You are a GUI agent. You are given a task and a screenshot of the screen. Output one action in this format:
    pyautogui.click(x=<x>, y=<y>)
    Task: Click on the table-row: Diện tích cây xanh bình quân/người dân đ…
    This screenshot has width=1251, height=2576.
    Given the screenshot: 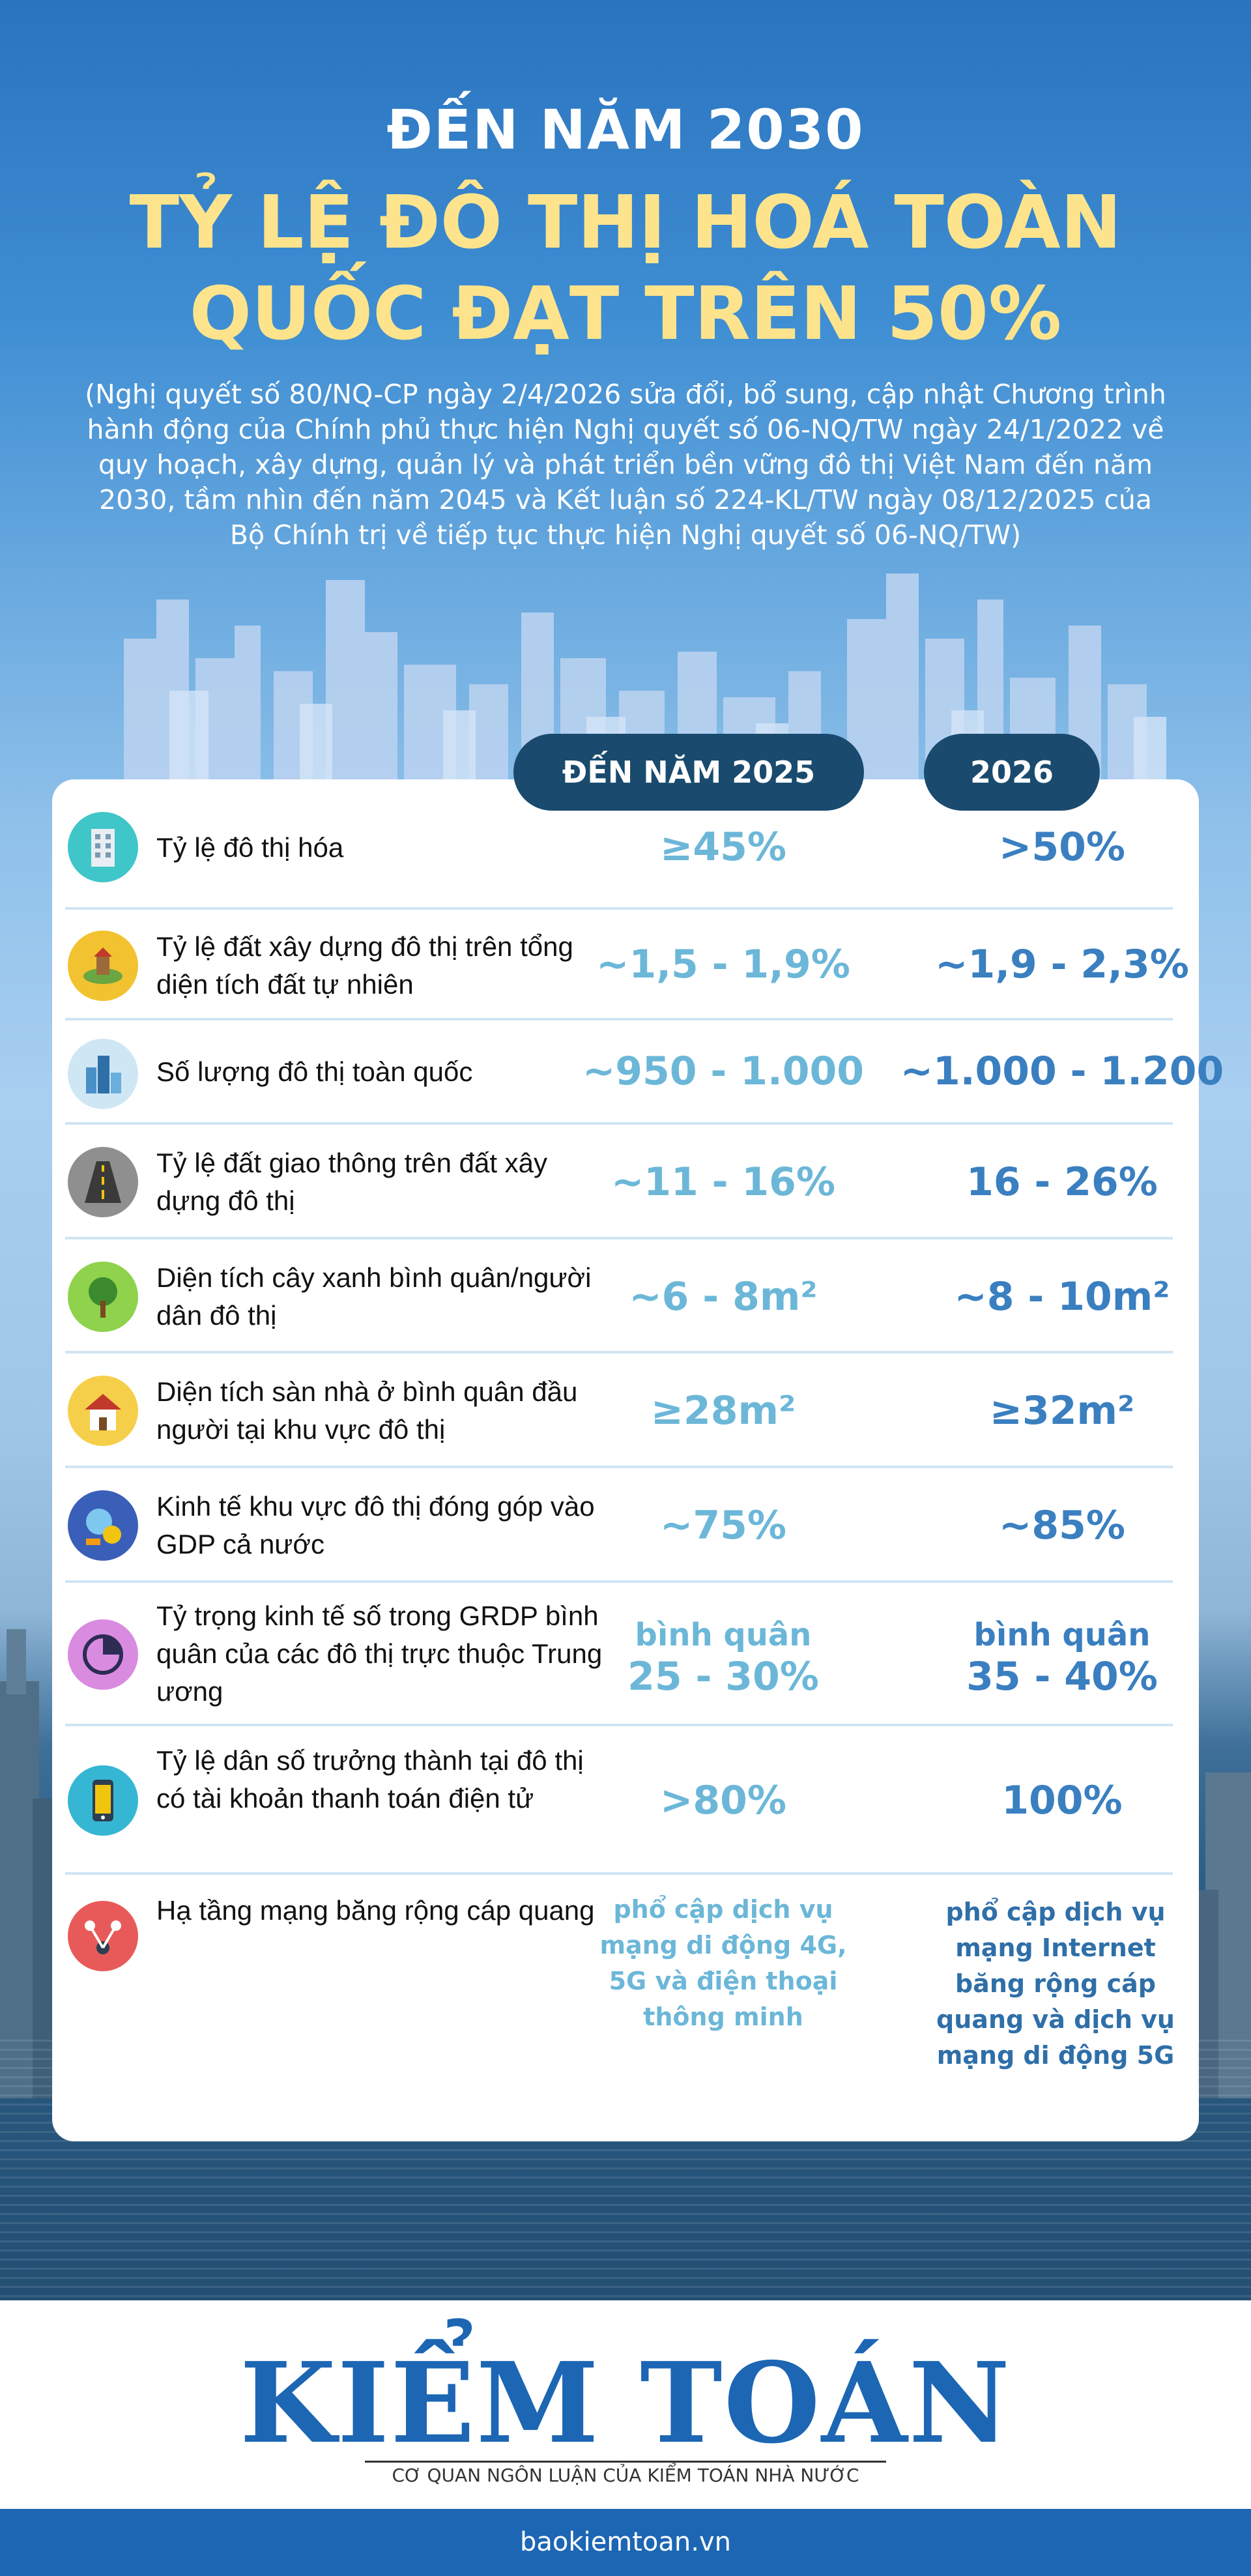 What is the action you would take?
    pyautogui.click(x=625, y=1296)
    